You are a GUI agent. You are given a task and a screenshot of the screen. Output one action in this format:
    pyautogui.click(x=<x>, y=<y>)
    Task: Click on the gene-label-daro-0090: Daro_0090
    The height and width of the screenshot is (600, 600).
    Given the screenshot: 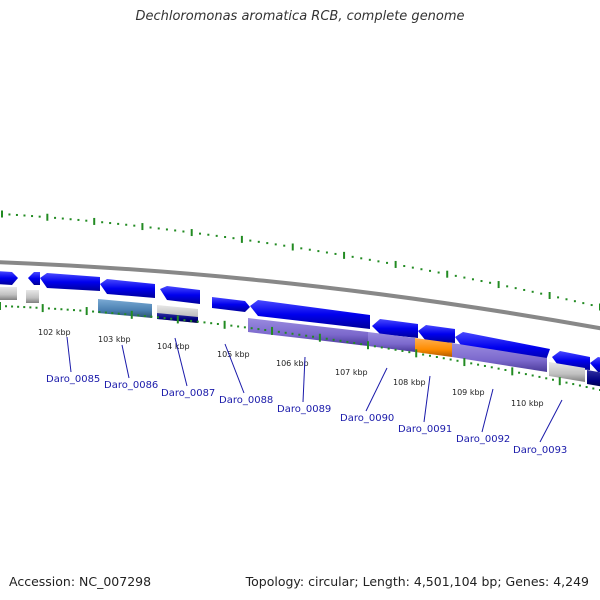 What is the action you would take?
    pyautogui.click(x=367, y=418)
    